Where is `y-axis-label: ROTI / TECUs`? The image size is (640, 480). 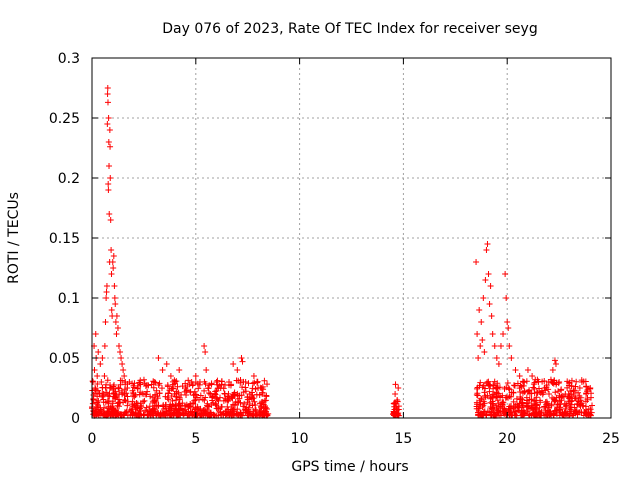 y-axis-label: ROTI / TECUs is located at coordinates (14, 238).